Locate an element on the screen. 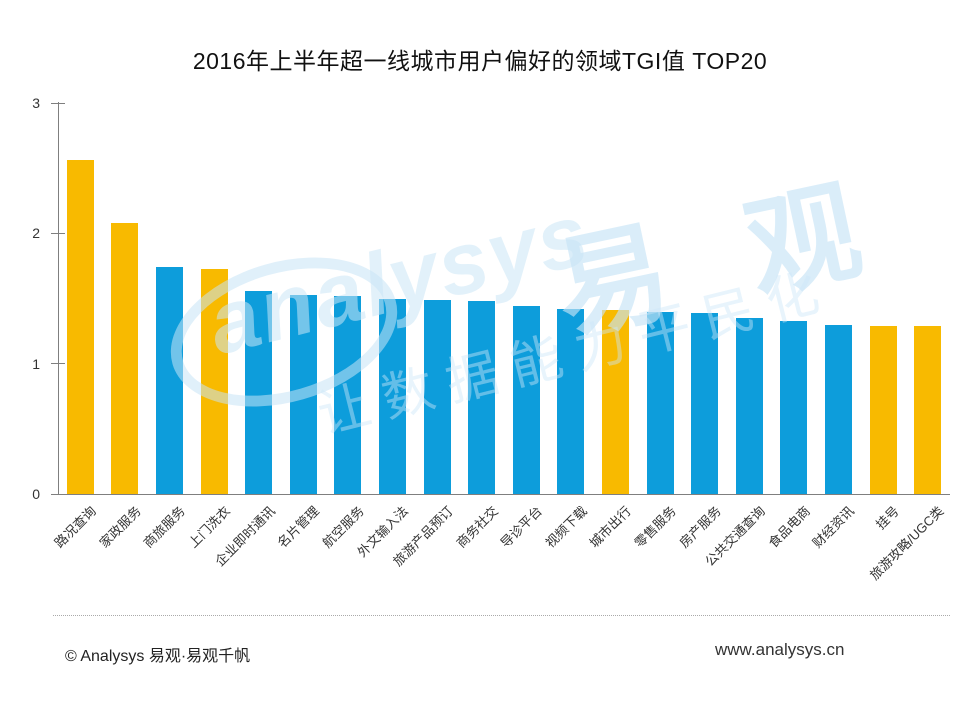 The width and height of the screenshot is (960, 720). x-axis-line is located at coordinates (504, 494).